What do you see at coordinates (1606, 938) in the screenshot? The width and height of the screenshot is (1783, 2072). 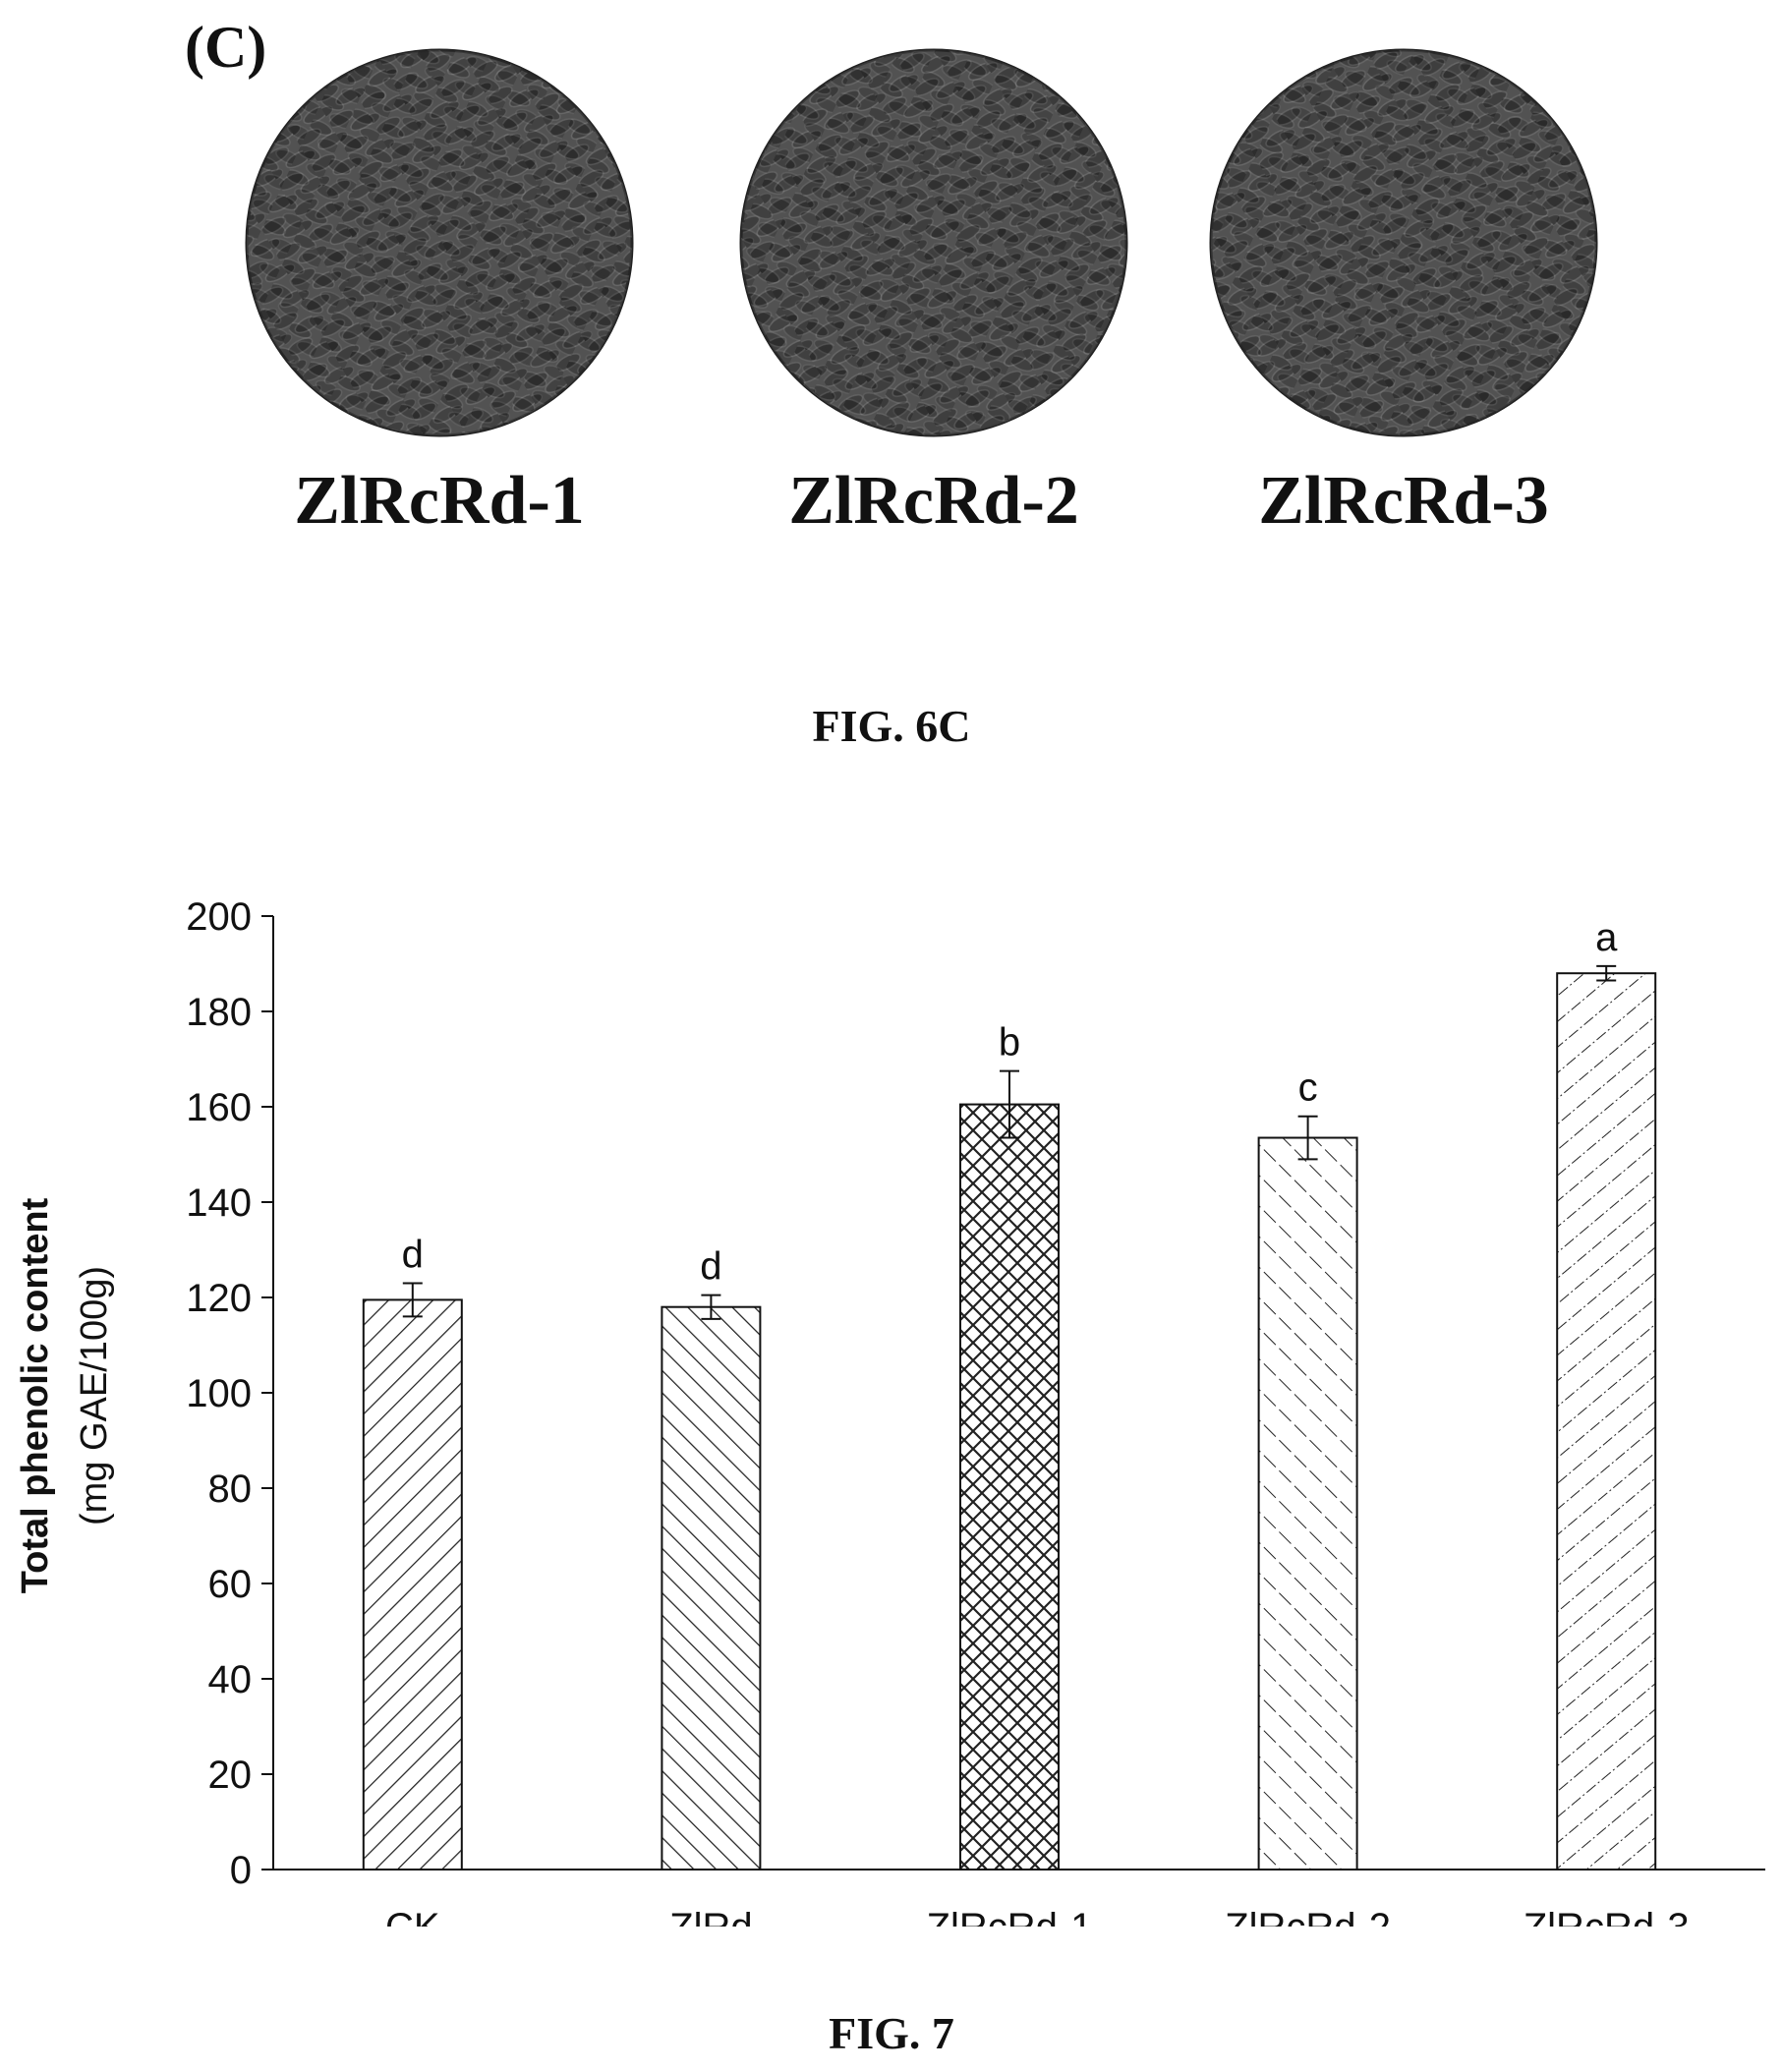 I see `significance-letter: a` at bounding box center [1606, 938].